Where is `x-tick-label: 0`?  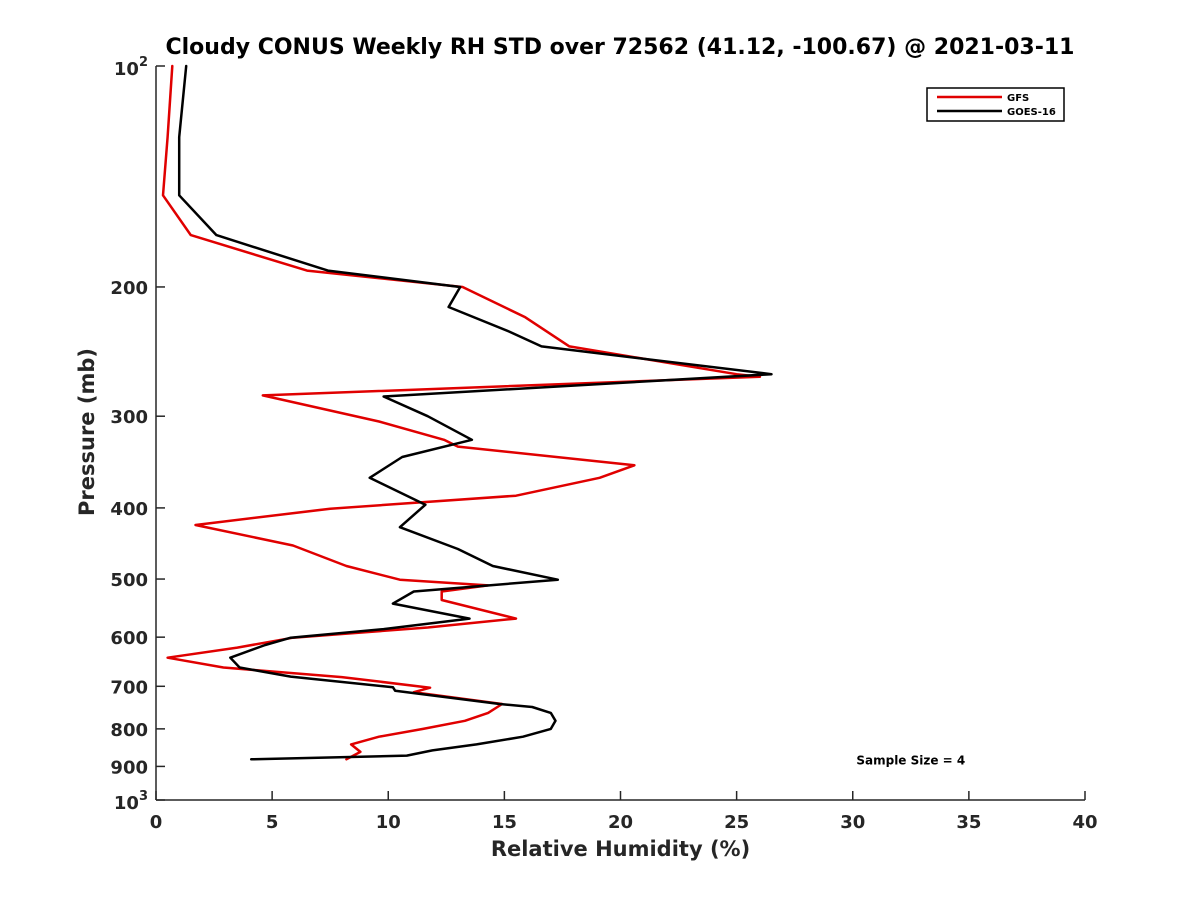
x-tick-label: 0 is located at coordinates (156, 822).